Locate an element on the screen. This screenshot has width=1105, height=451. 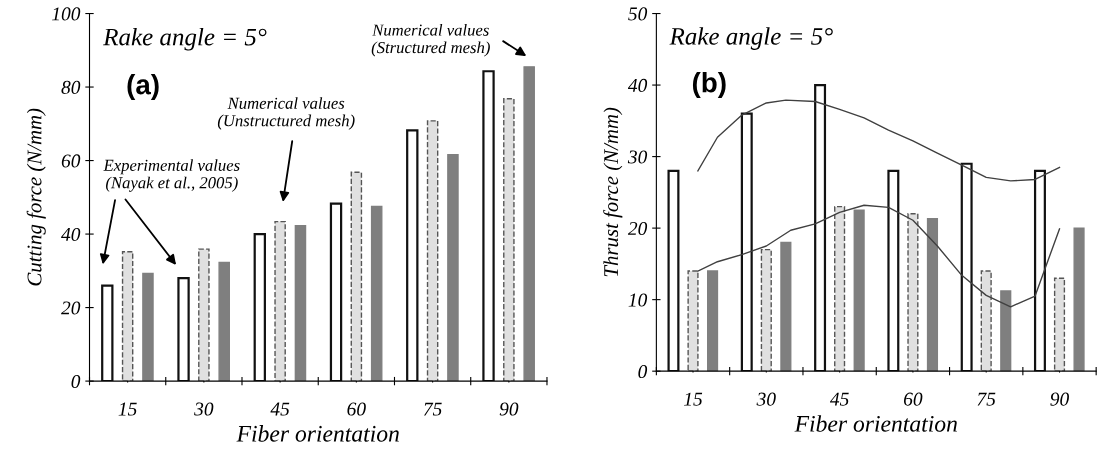
y-tick-label: 80 is located at coordinates (71, 87).